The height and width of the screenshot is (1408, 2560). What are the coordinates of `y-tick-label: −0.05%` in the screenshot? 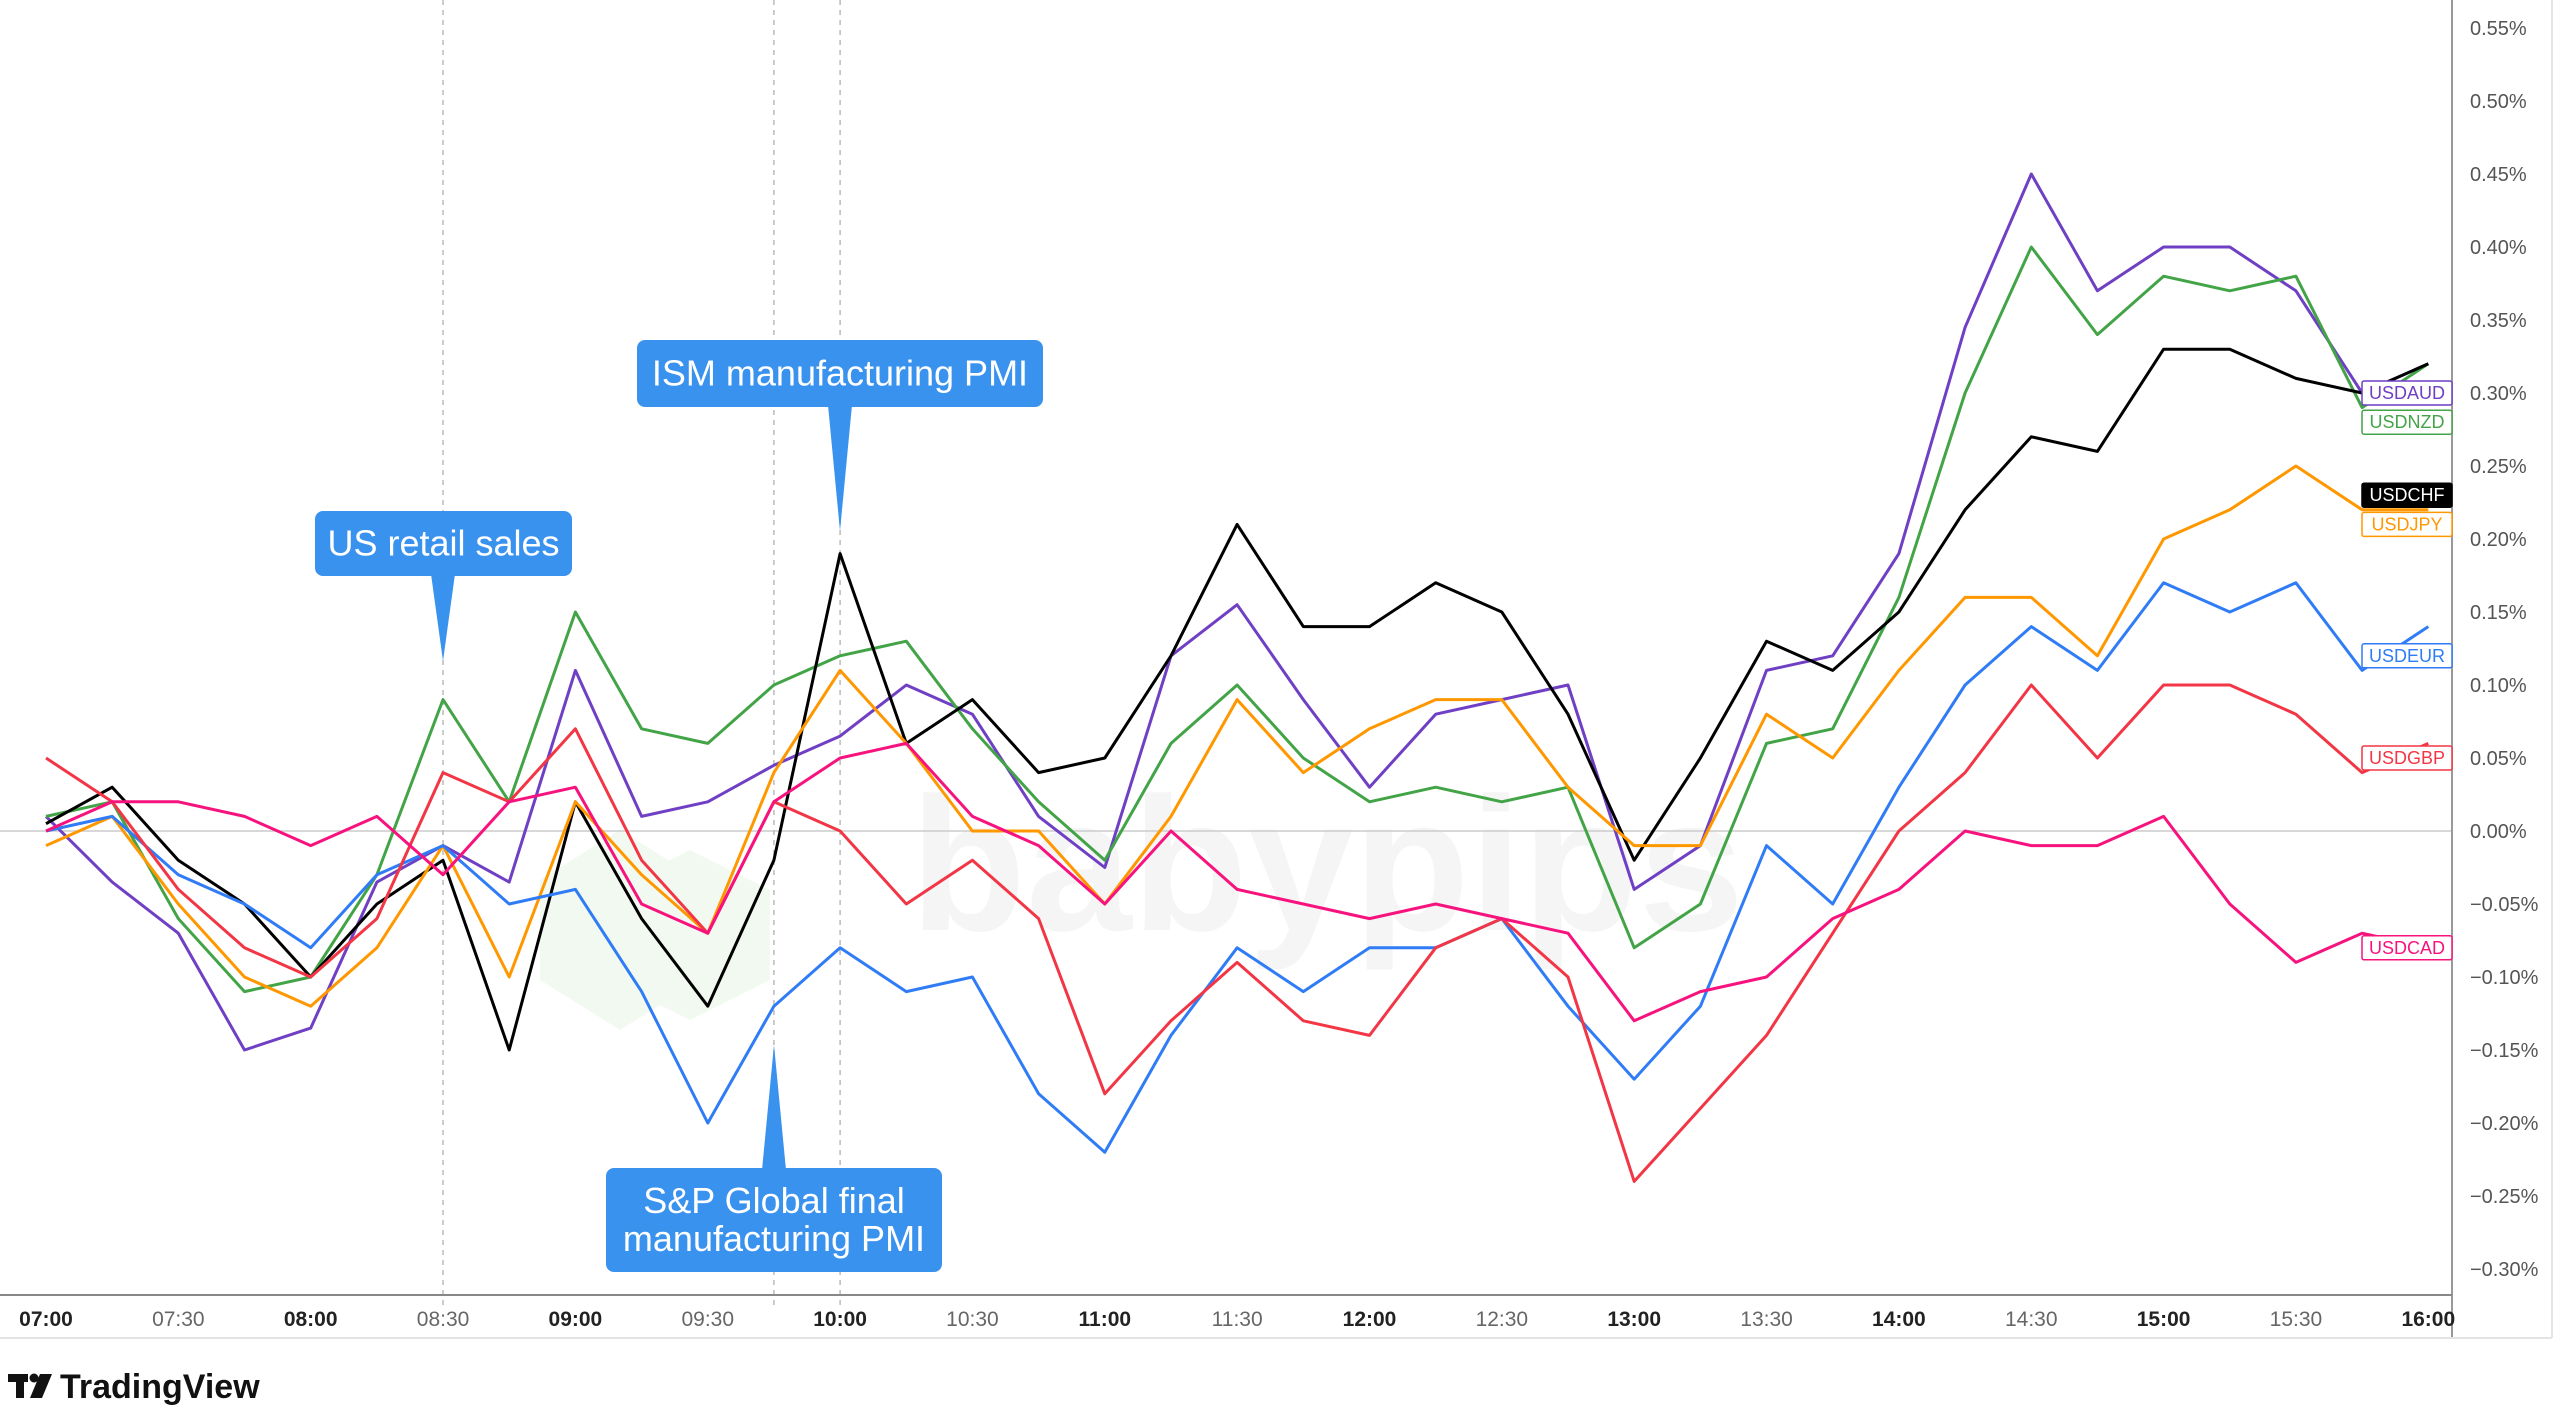 It's located at (2504, 905).